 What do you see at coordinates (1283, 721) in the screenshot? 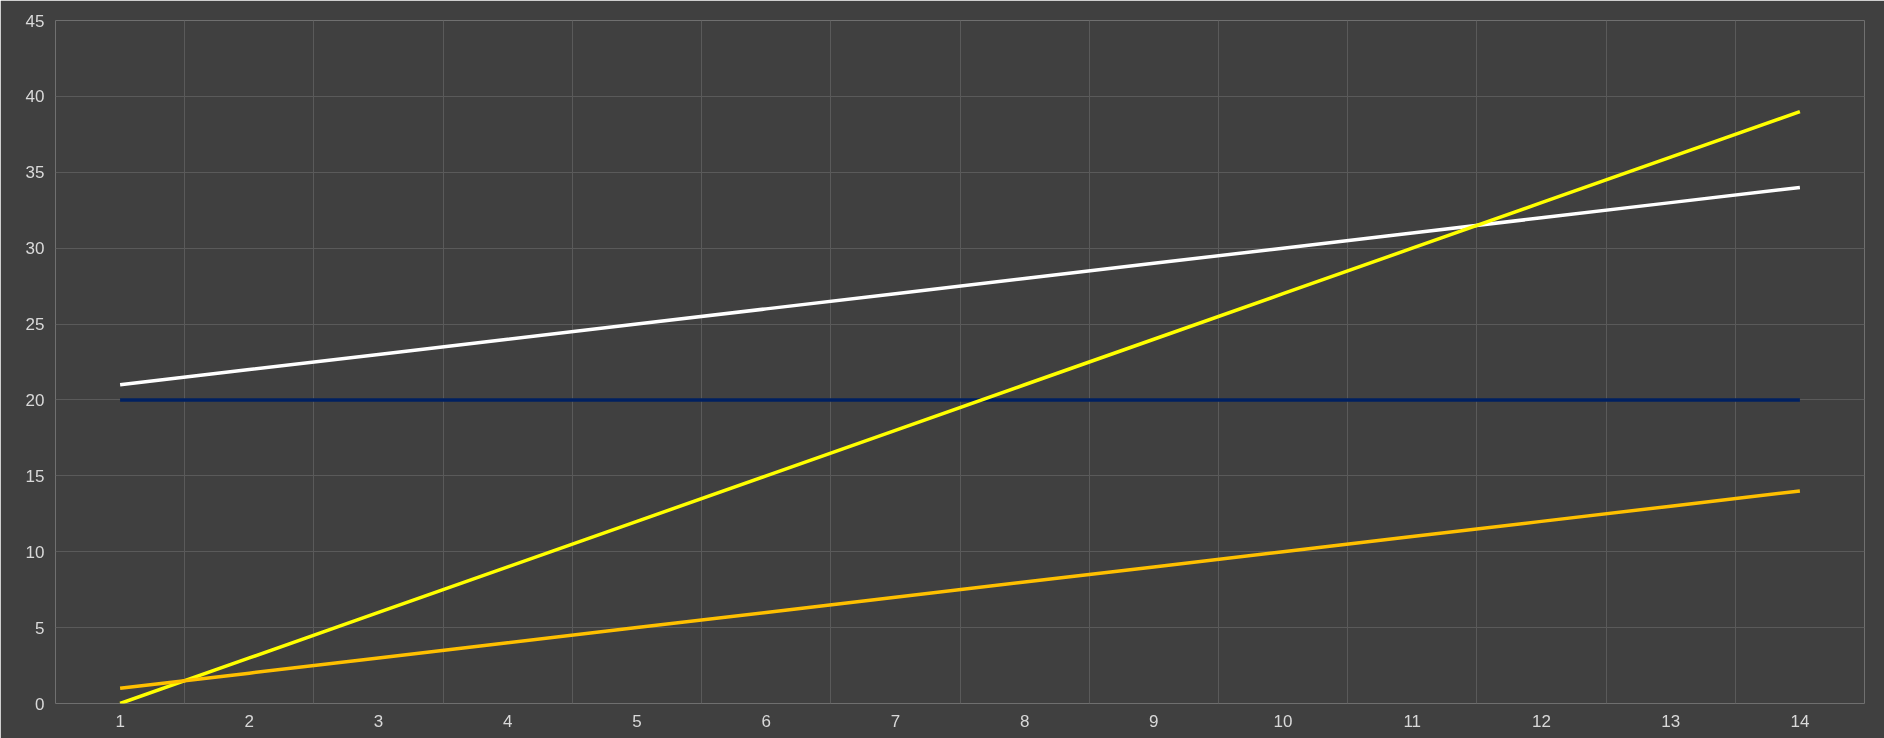
I see `x-tick-label: 10` at bounding box center [1283, 721].